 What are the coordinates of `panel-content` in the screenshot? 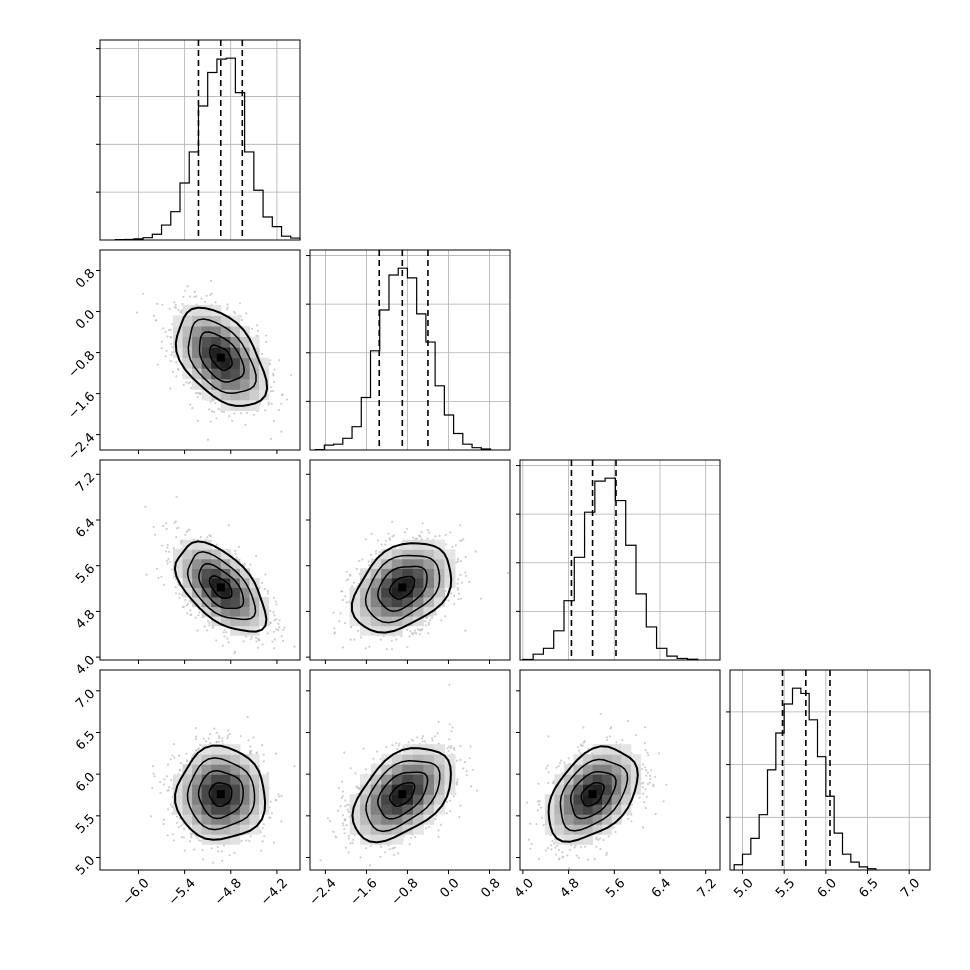 It's located at (399, 775).